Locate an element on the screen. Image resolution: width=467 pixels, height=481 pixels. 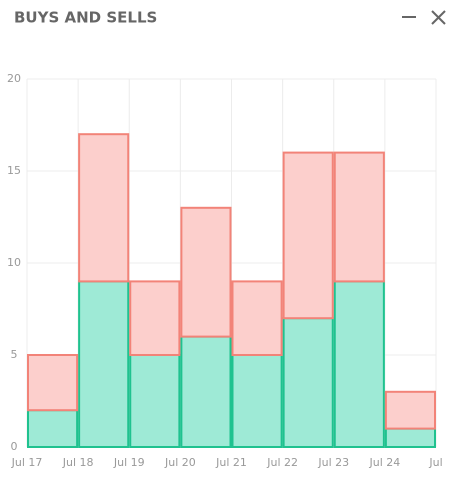
x-tick-label: Jul 17 is located at coordinates (27, 462).